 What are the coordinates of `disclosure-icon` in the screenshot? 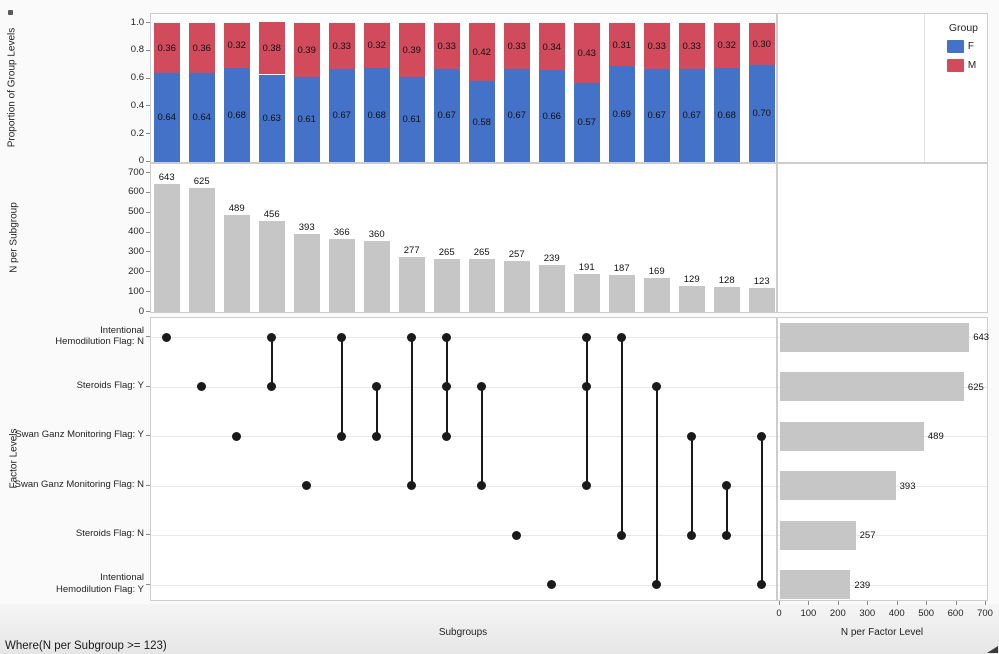 It's located at (10, 12).